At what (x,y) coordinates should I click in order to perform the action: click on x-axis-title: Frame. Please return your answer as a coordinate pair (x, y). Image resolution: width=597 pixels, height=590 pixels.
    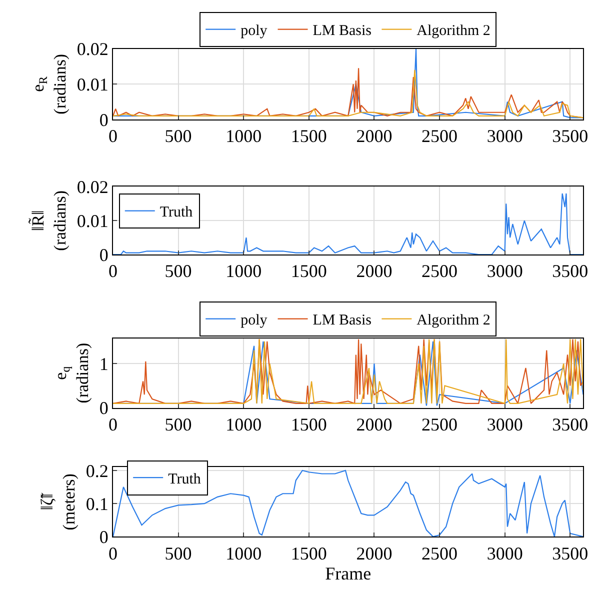
    Looking at the image, I should click on (348, 573).